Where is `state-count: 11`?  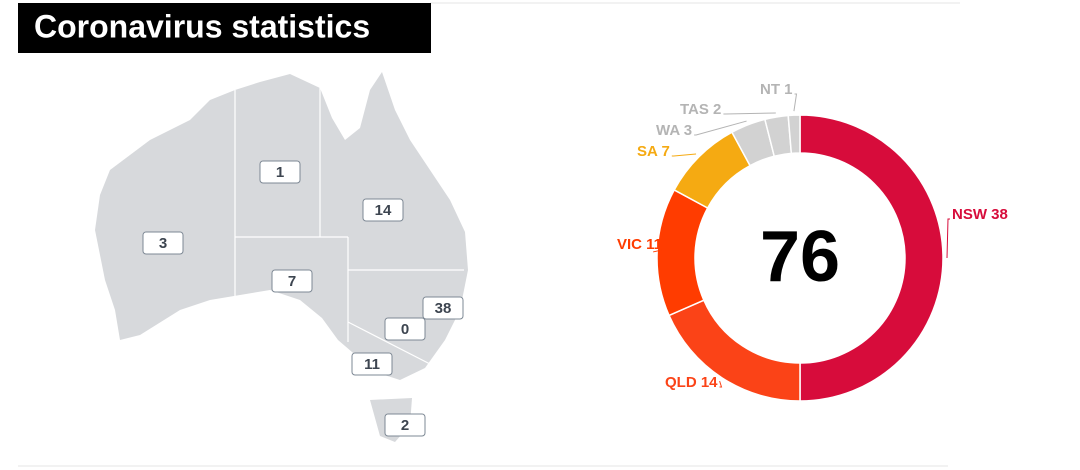 state-count: 11 is located at coordinates (372, 364).